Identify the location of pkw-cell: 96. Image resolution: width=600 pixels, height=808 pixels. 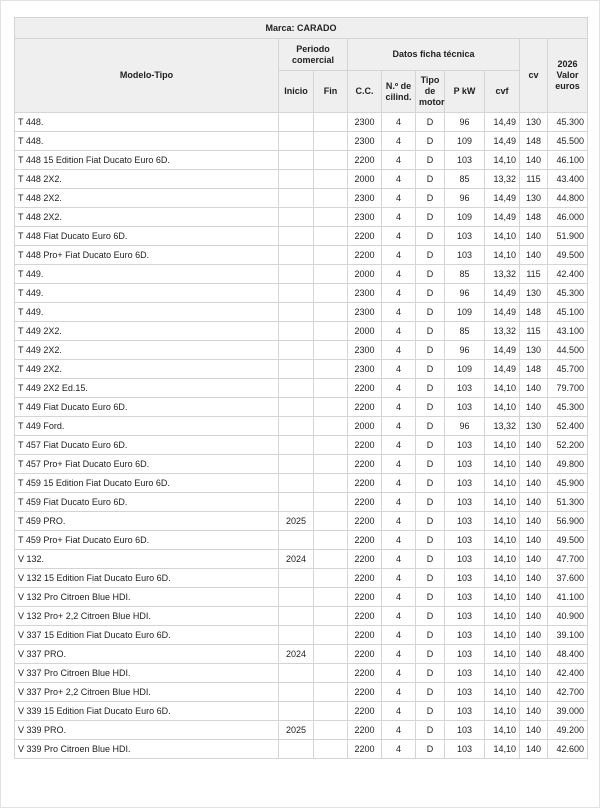
(464, 122).